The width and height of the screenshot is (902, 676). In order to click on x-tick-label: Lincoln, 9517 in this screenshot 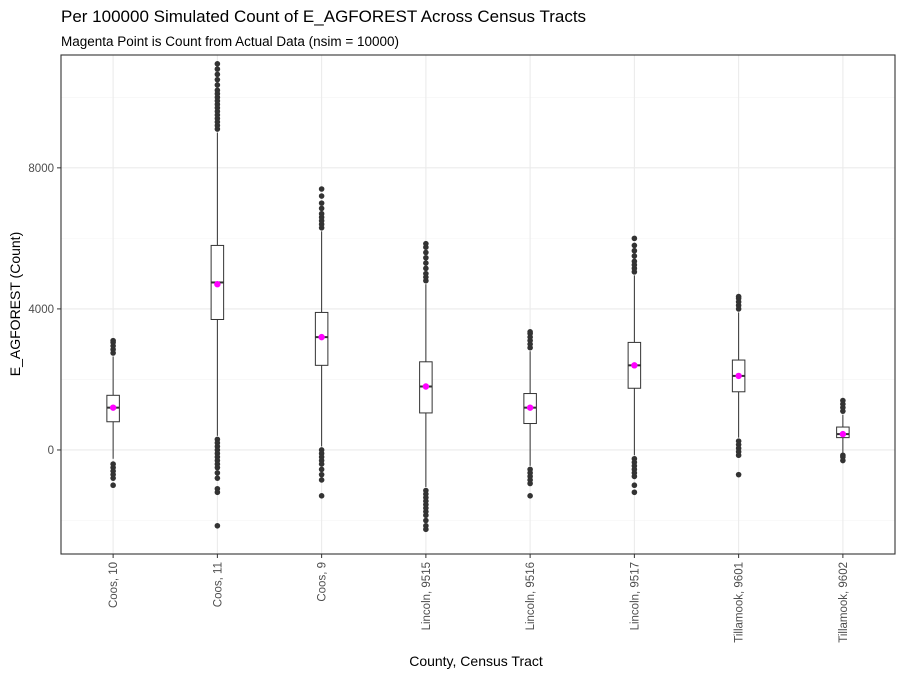, I will do `click(635, 596)`.